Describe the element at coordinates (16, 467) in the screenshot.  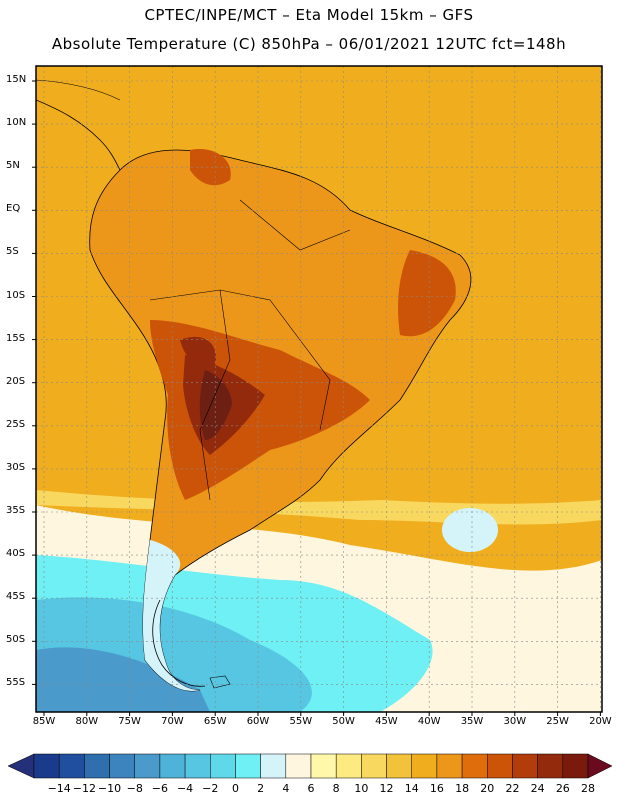
I see `lat-label: 30S` at that location.